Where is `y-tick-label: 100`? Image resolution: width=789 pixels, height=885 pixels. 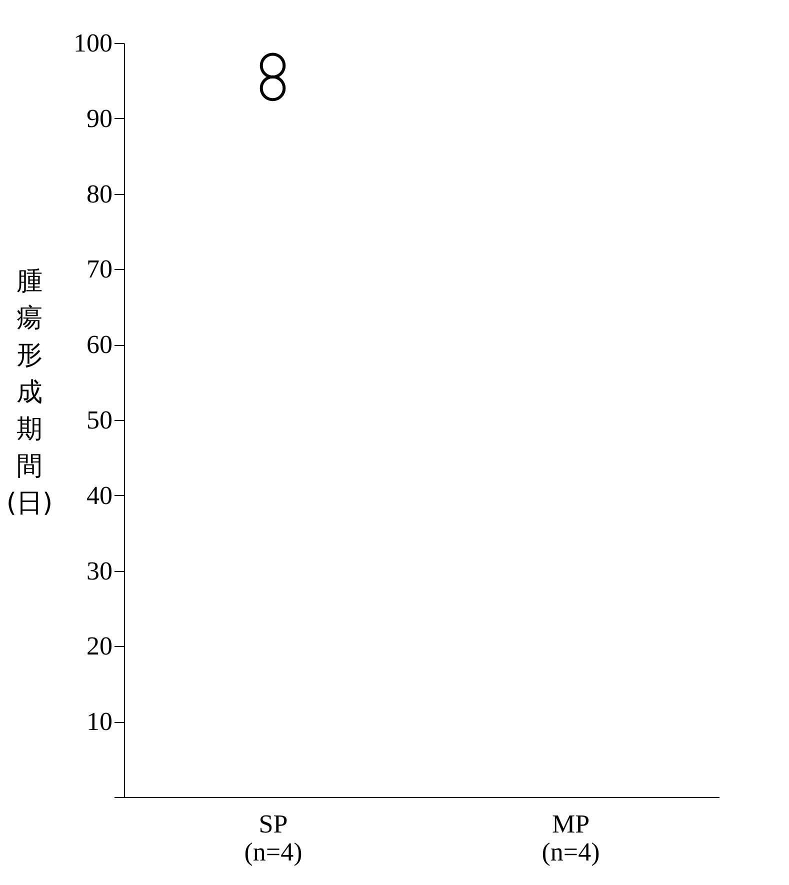 y-tick-label: 100 is located at coordinates (93, 43).